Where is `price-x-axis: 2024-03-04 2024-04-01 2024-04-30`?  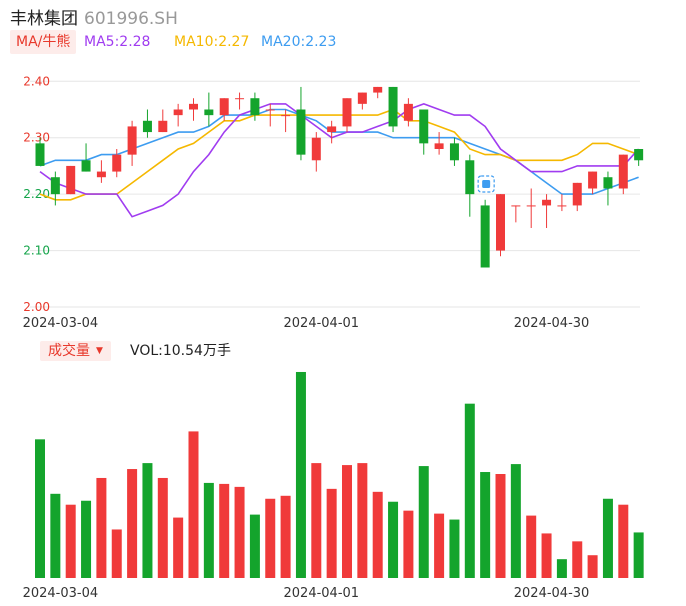
price-x-axis: 2024-03-04 2024-04-01 2024-04-30 is located at coordinates (306, 323).